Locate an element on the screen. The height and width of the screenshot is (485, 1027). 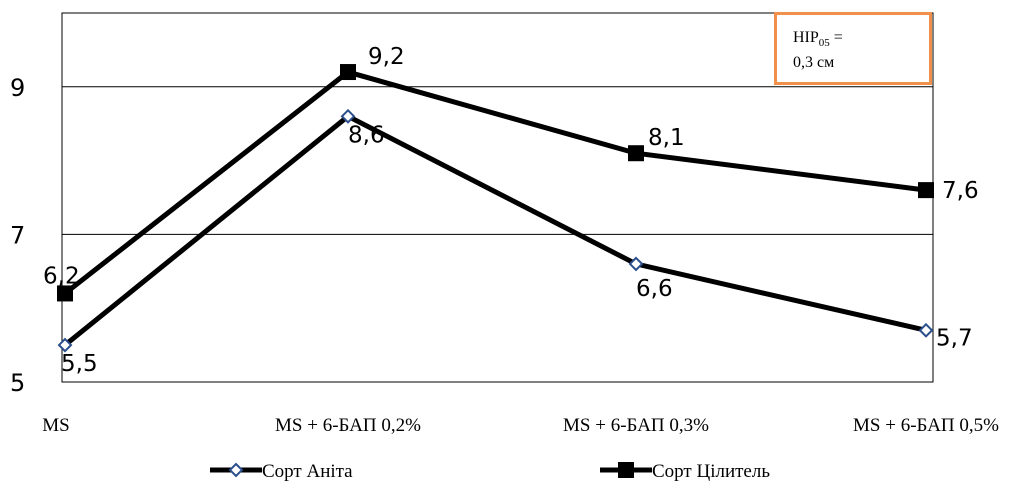
series-0-data-label-3: 5,7 is located at coordinates (954, 338).